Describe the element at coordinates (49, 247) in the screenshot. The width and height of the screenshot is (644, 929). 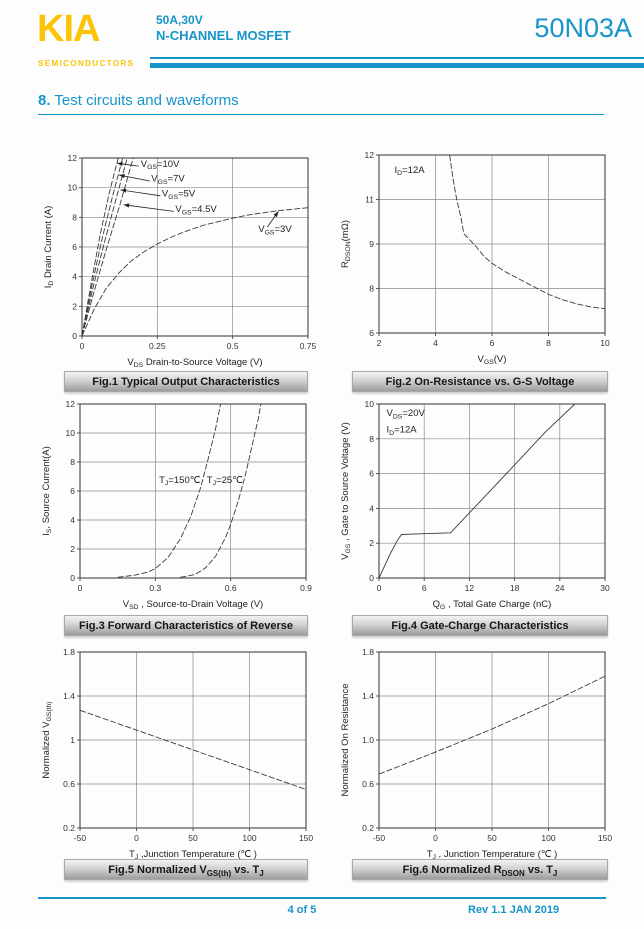
I see `svg-text: ID Drain Current (A)` at that location.